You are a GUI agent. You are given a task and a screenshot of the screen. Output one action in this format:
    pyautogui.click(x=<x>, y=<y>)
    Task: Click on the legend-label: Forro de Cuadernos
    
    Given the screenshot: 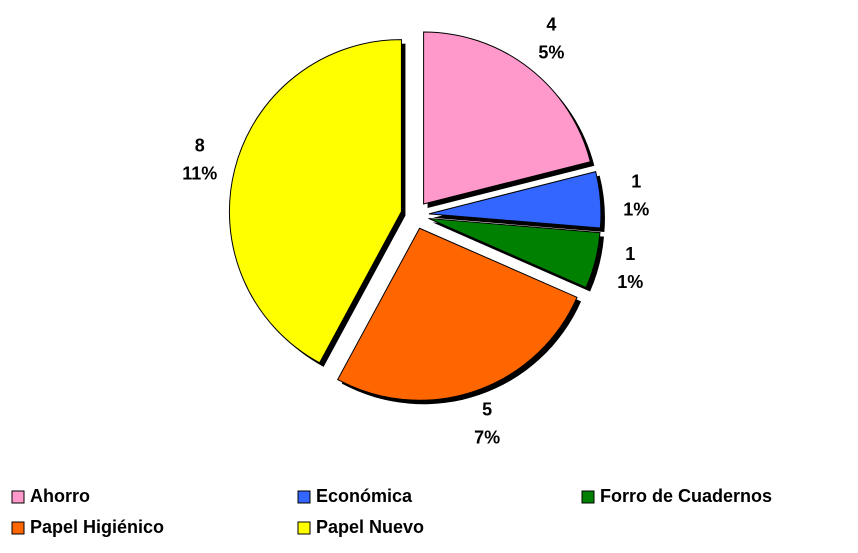 What is the action you would take?
    pyautogui.click(x=686, y=496)
    